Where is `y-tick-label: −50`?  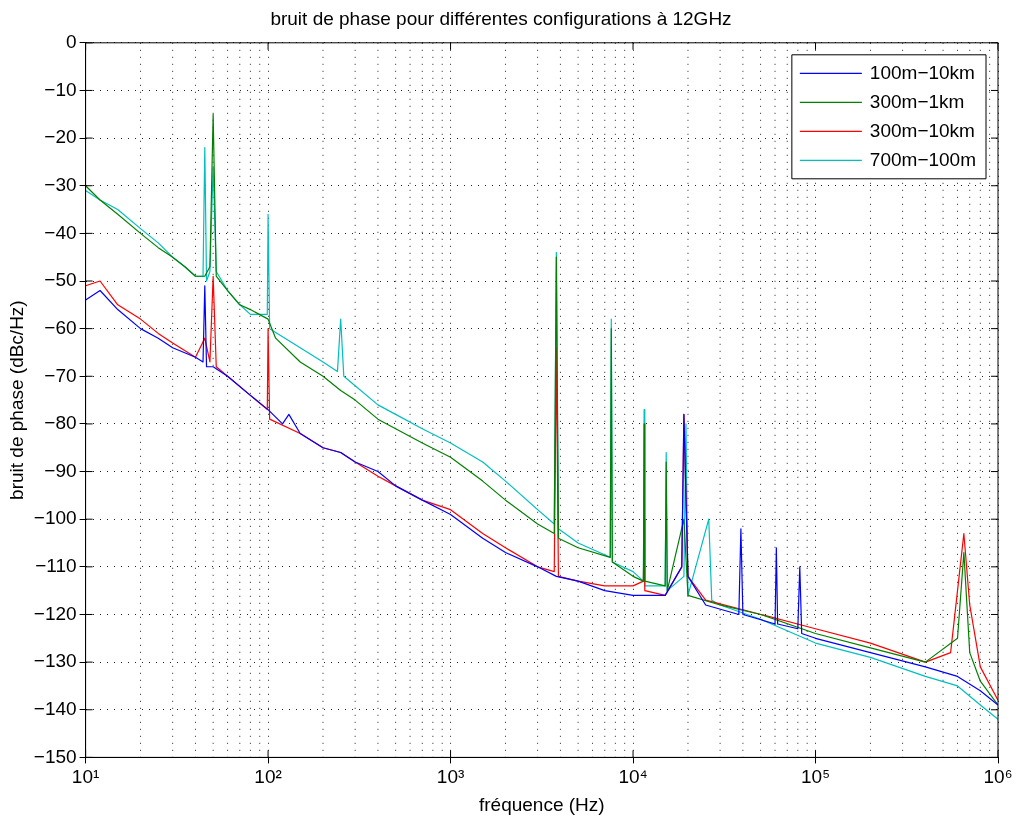
y-tick-label: −50 is located at coordinates (60, 280).